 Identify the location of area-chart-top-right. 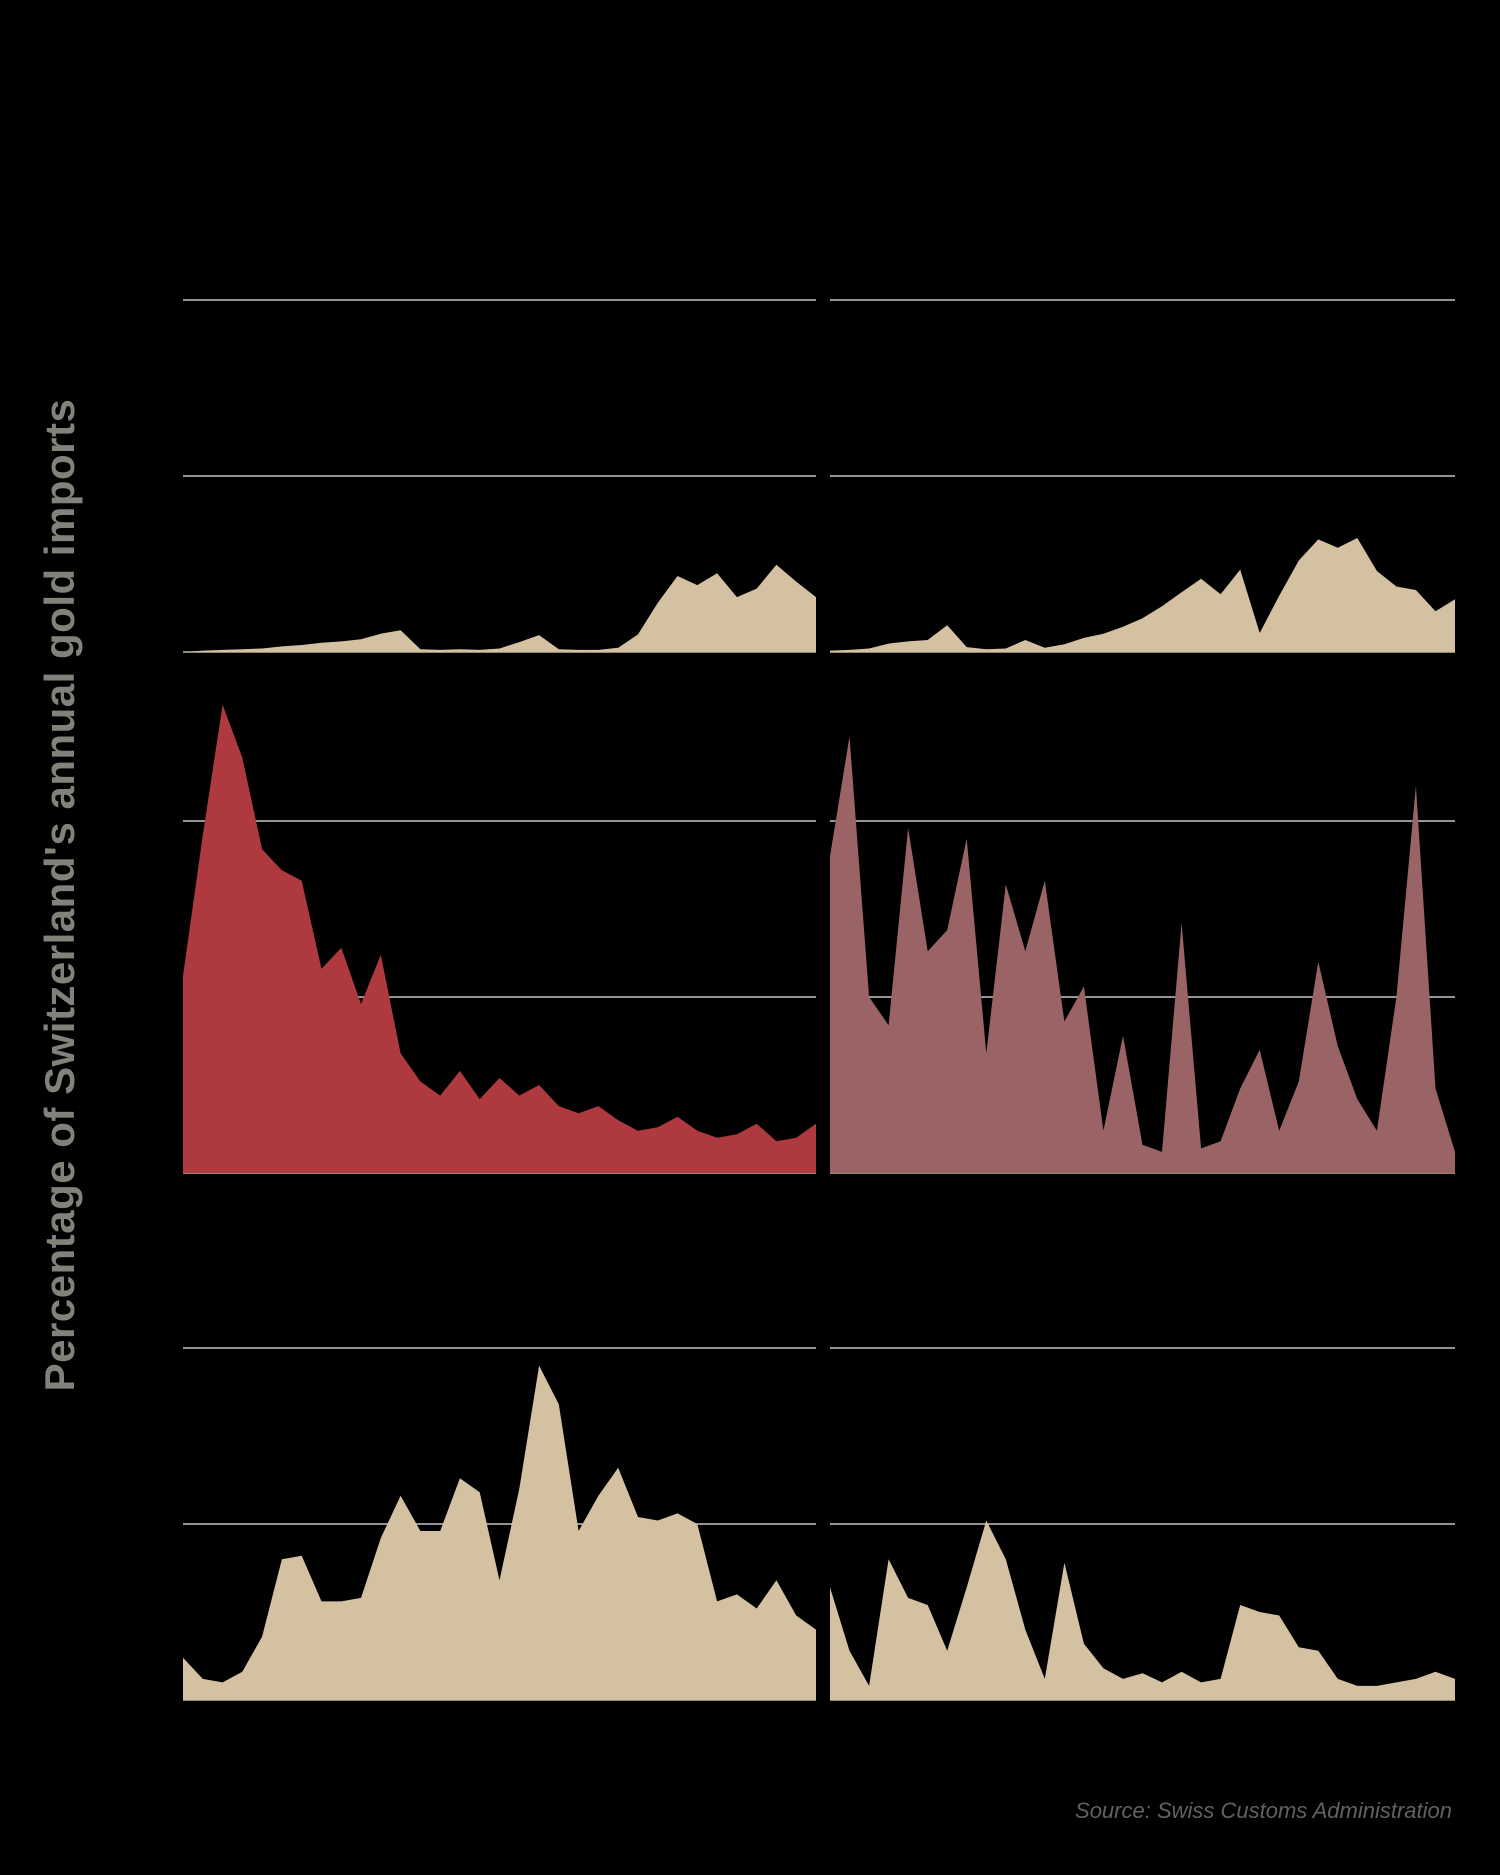
(1142, 476).